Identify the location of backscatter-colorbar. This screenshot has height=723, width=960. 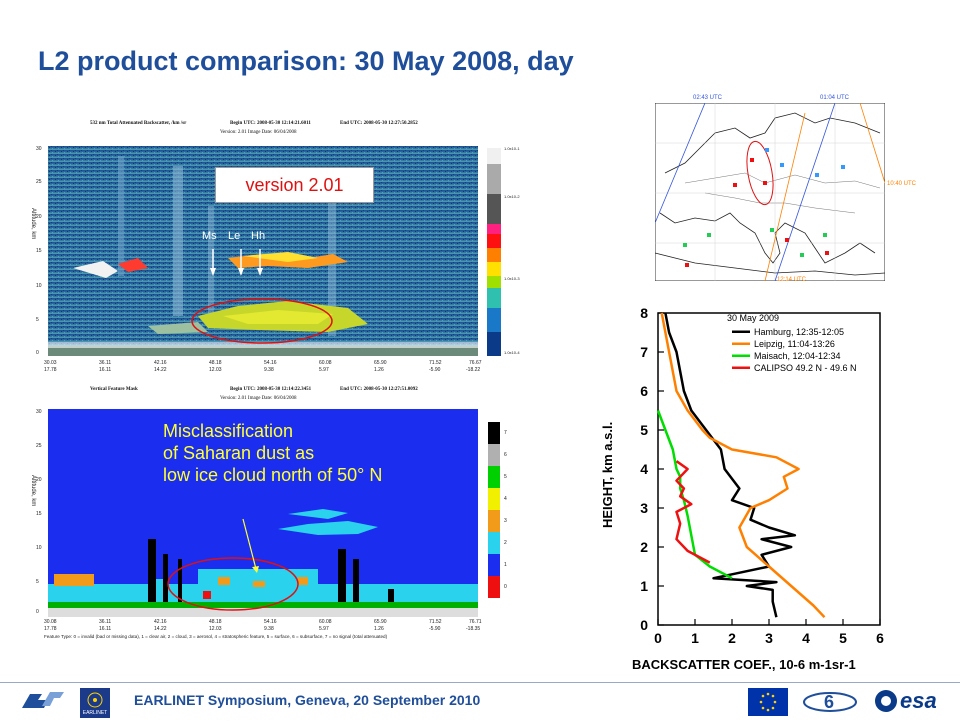
(494, 252).